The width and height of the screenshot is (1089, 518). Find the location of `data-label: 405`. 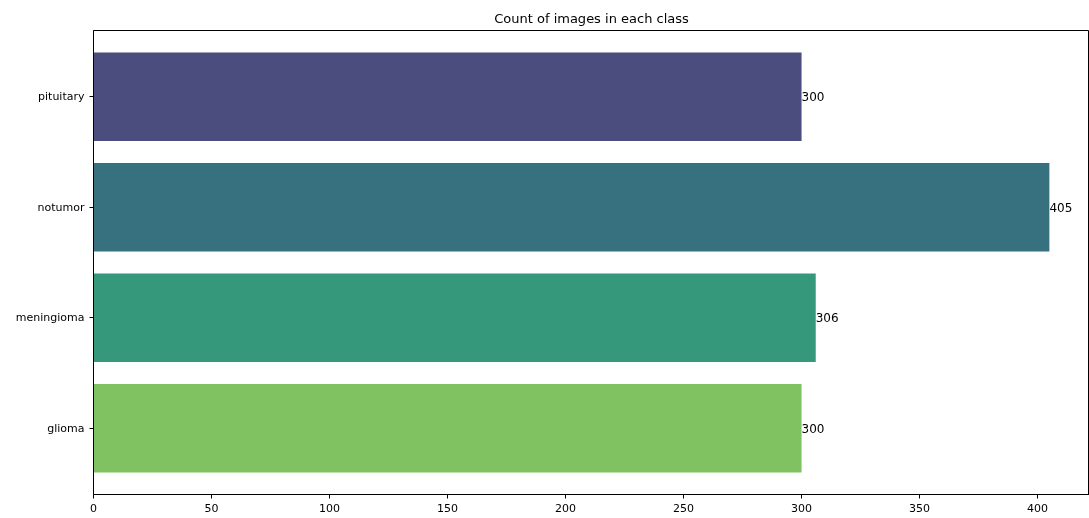

data-label: 405 is located at coordinates (1061, 207).